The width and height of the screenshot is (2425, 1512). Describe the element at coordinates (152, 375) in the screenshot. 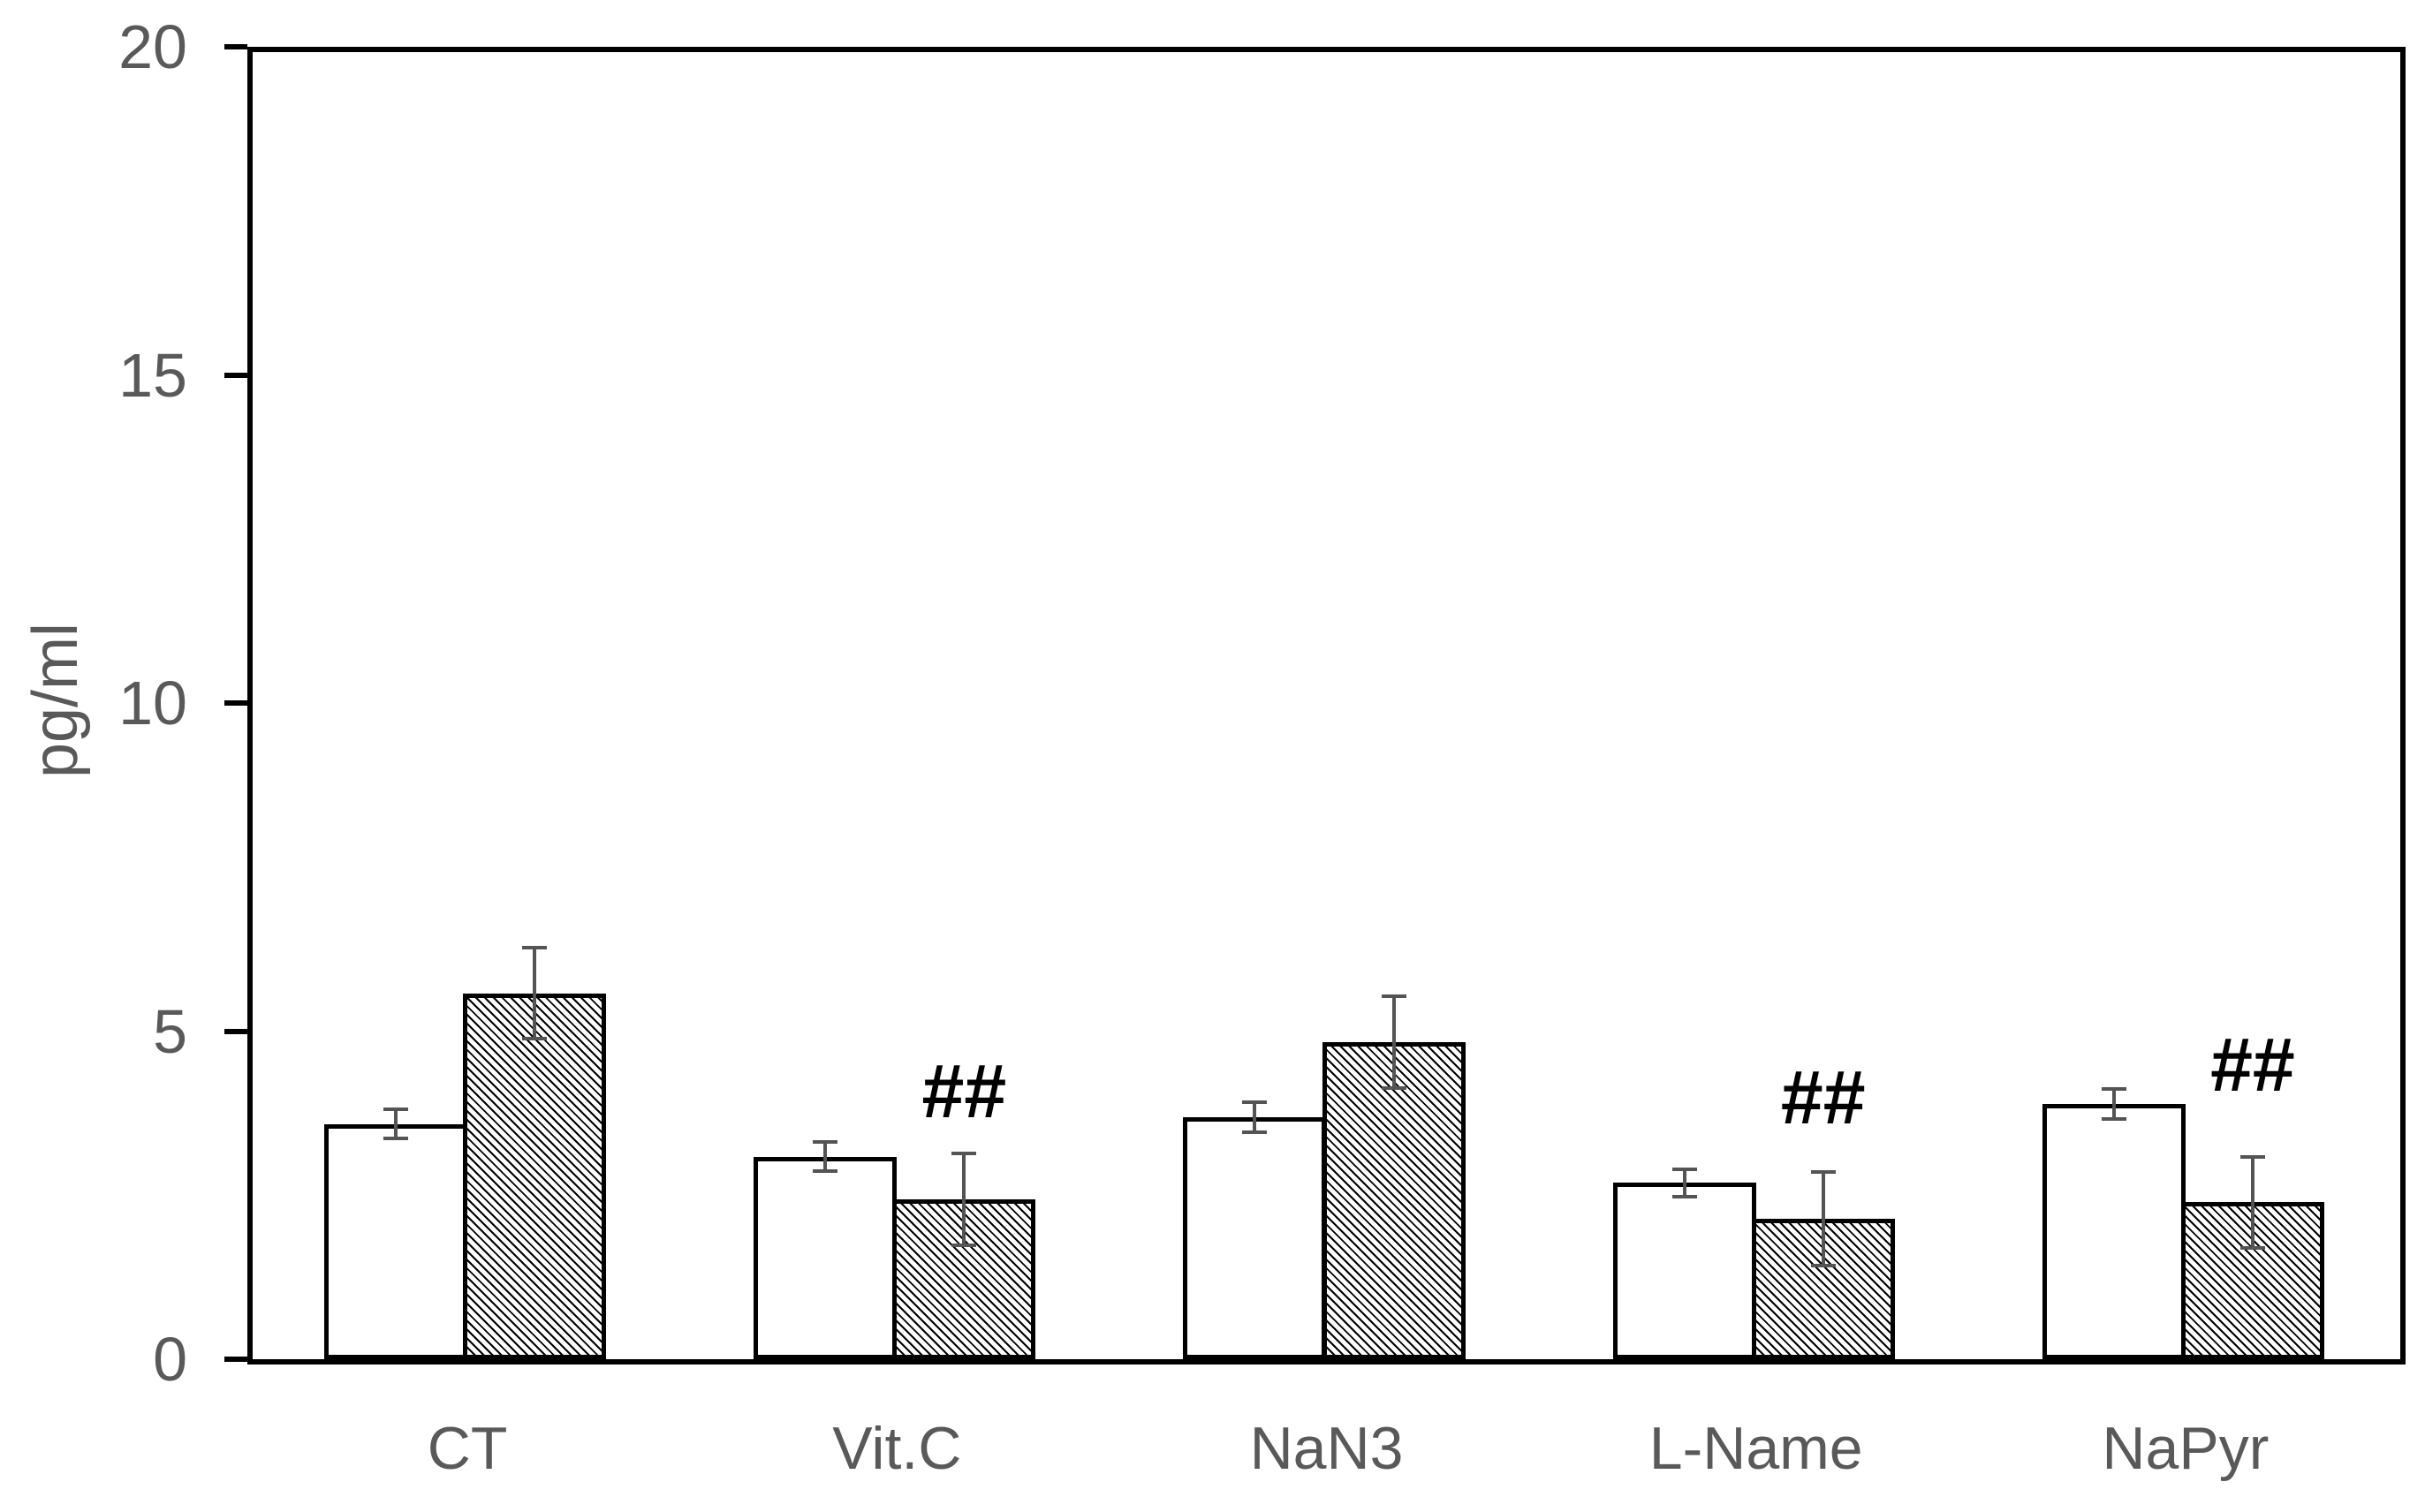

I see `y-tick-label: 15` at that location.